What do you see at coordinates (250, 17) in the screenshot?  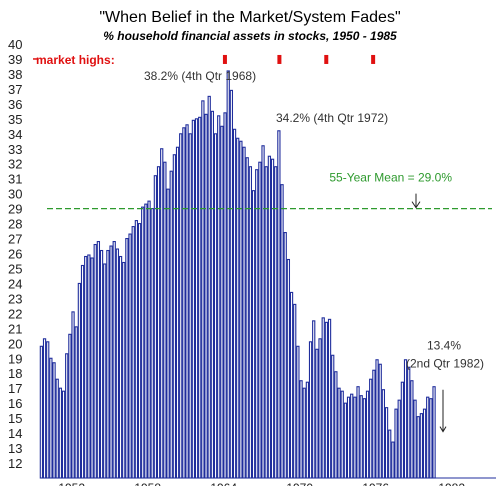 I see `chart-title: "When Belief in the Market/System Fades"` at bounding box center [250, 17].